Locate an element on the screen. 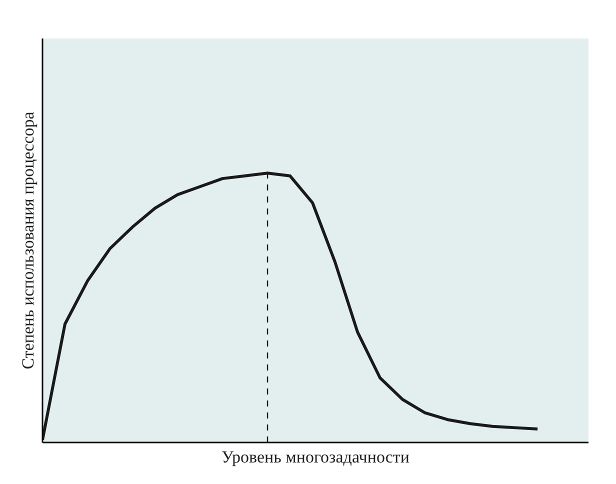 The image size is (616, 484). x-axis-title: Уровень многозадачности is located at coordinates (316, 457).